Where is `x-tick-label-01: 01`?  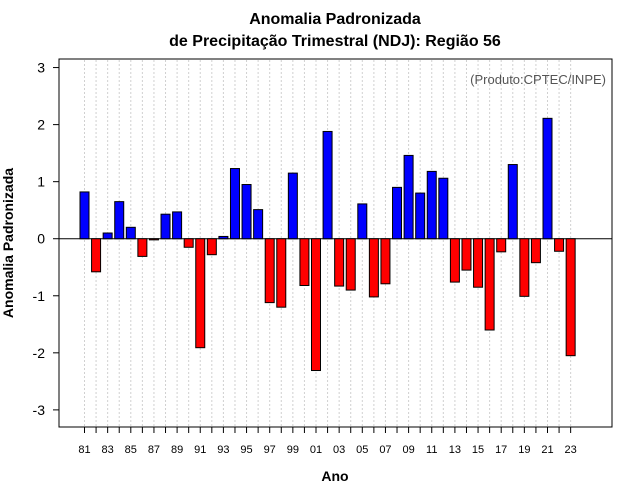 x-tick-label-01: 01 is located at coordinates (316, 450).